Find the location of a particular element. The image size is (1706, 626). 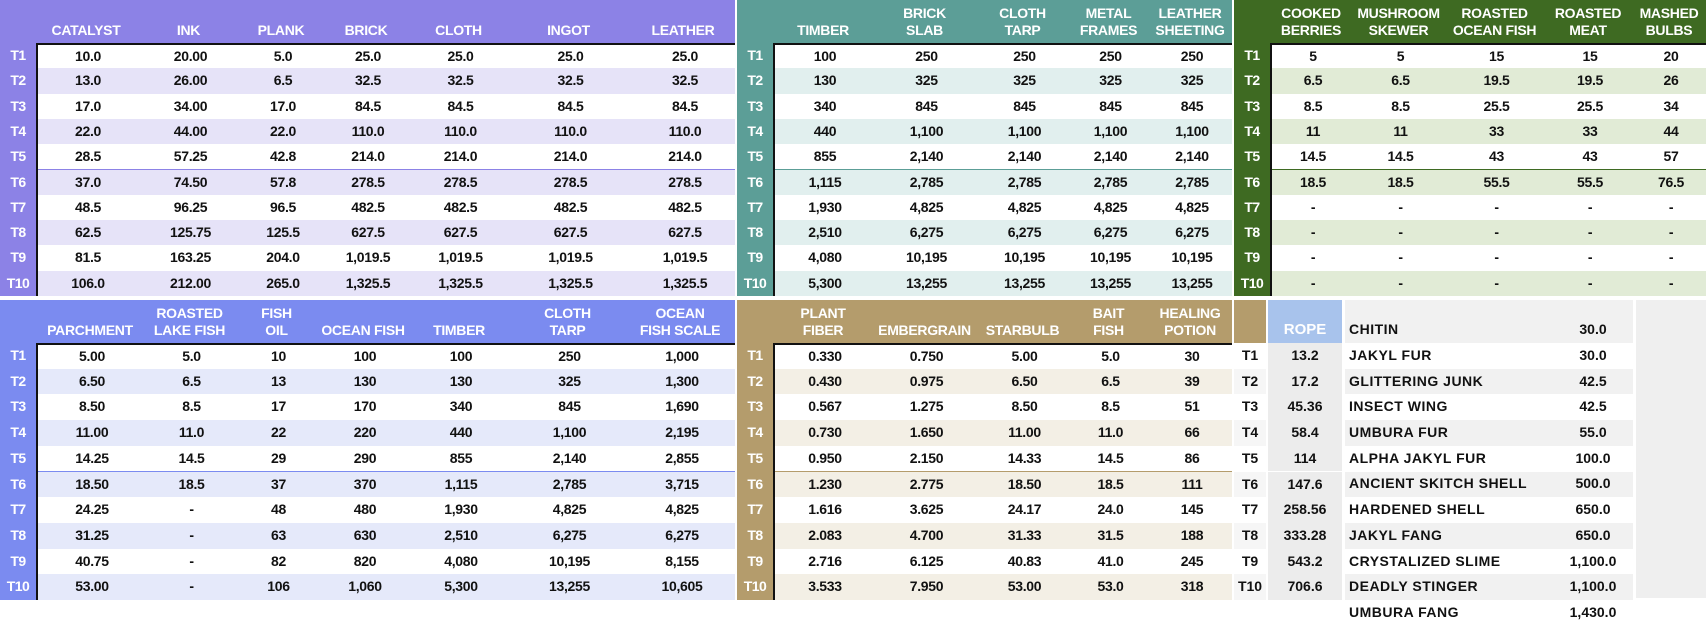

table-cell: 22.0 is located at coordinates (283, 130).